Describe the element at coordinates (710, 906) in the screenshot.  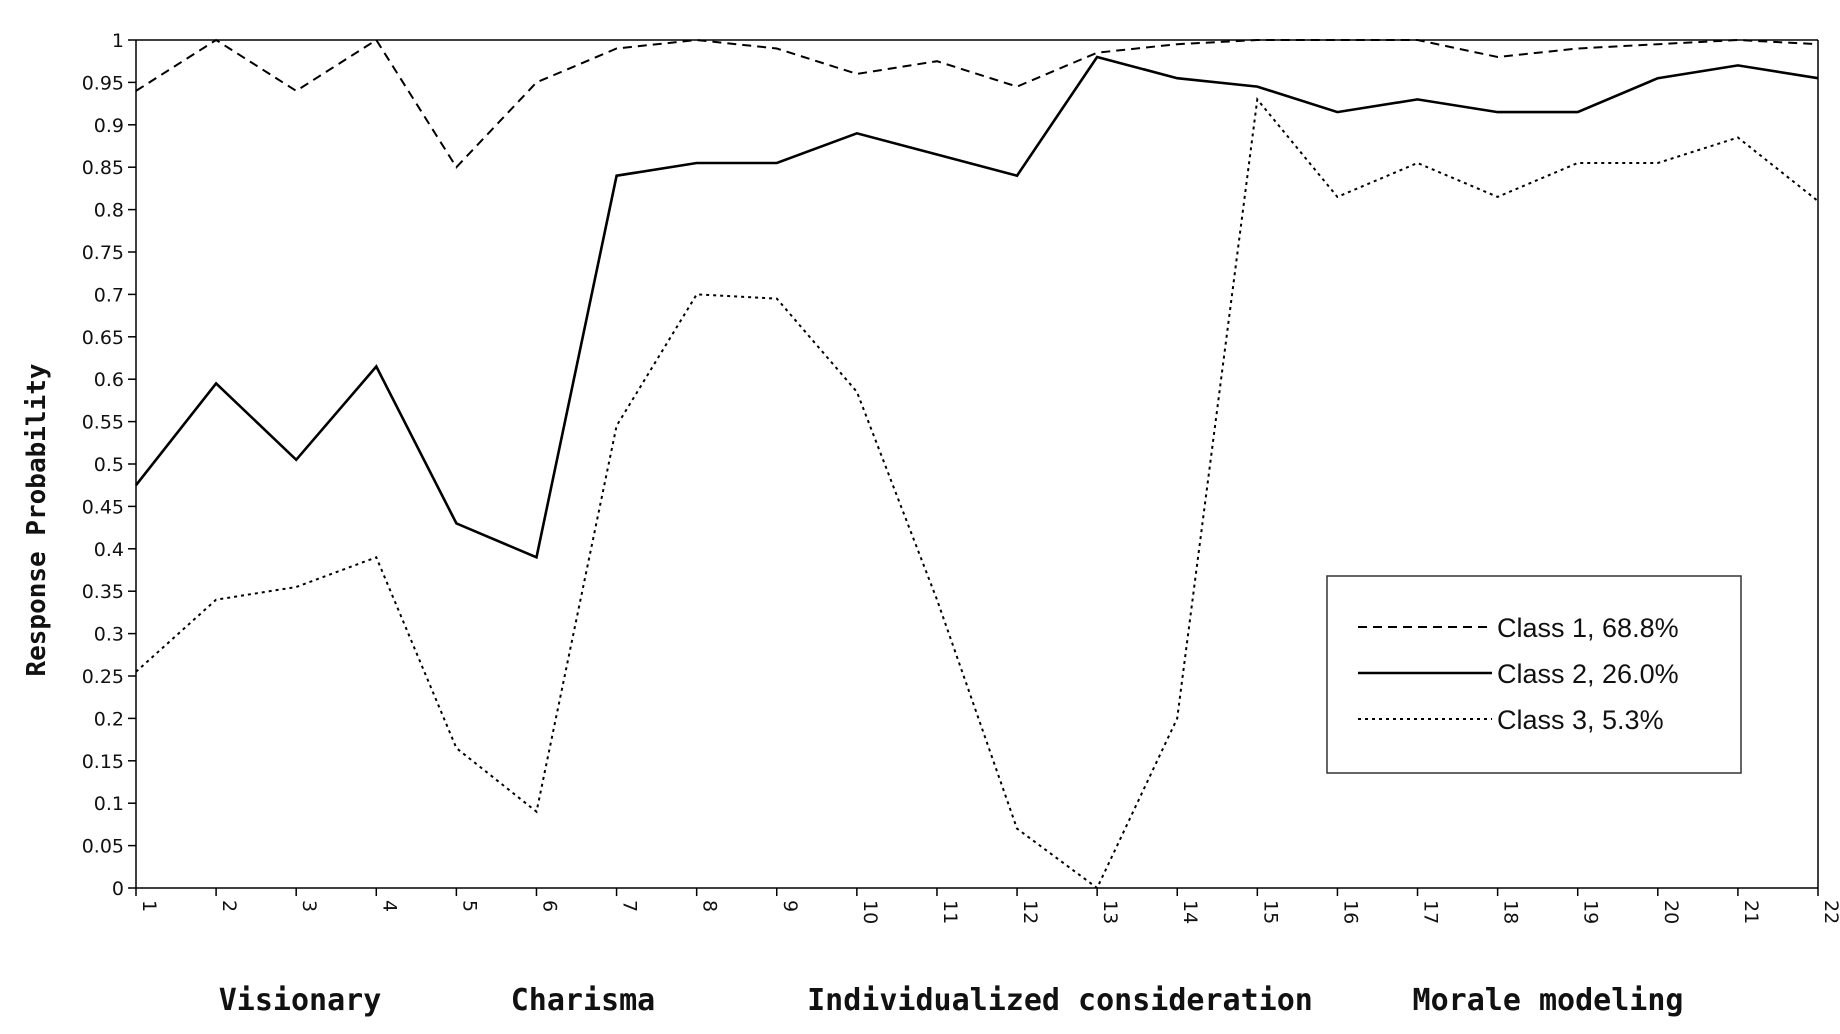
I see `x-tick-label: 8` at that location.